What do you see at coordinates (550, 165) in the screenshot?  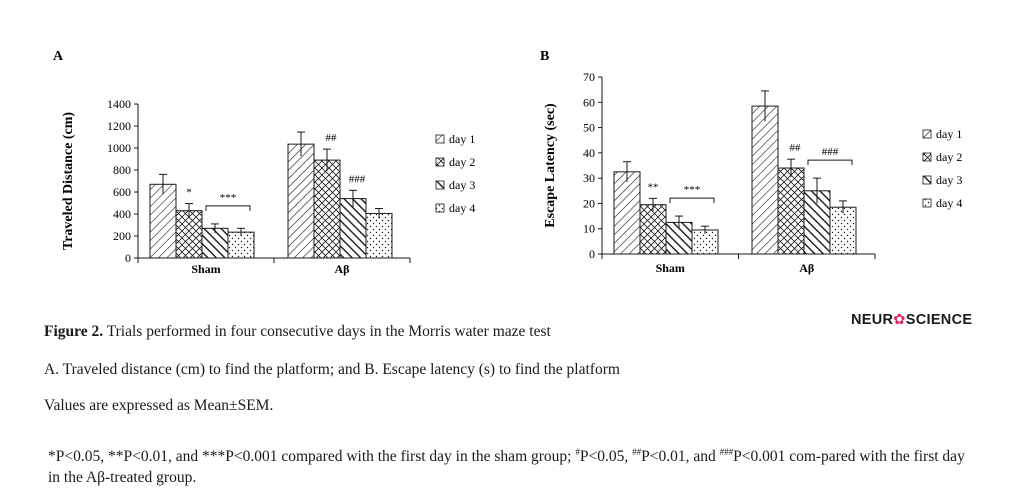 I see `y-axis-title: Escape Latency (sec)` at bounding box center [550, 165].